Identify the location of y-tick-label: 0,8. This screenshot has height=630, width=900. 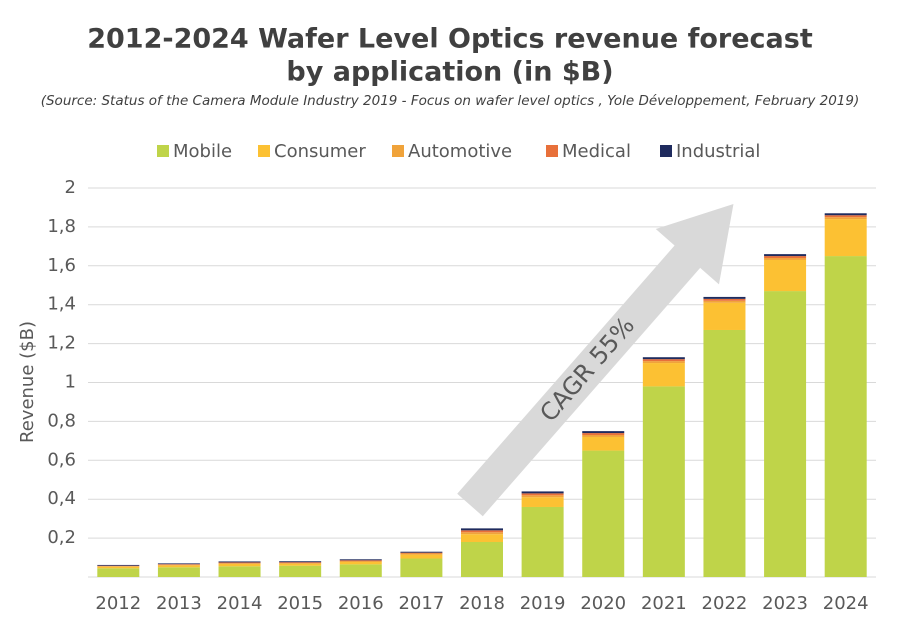
(61, 420).